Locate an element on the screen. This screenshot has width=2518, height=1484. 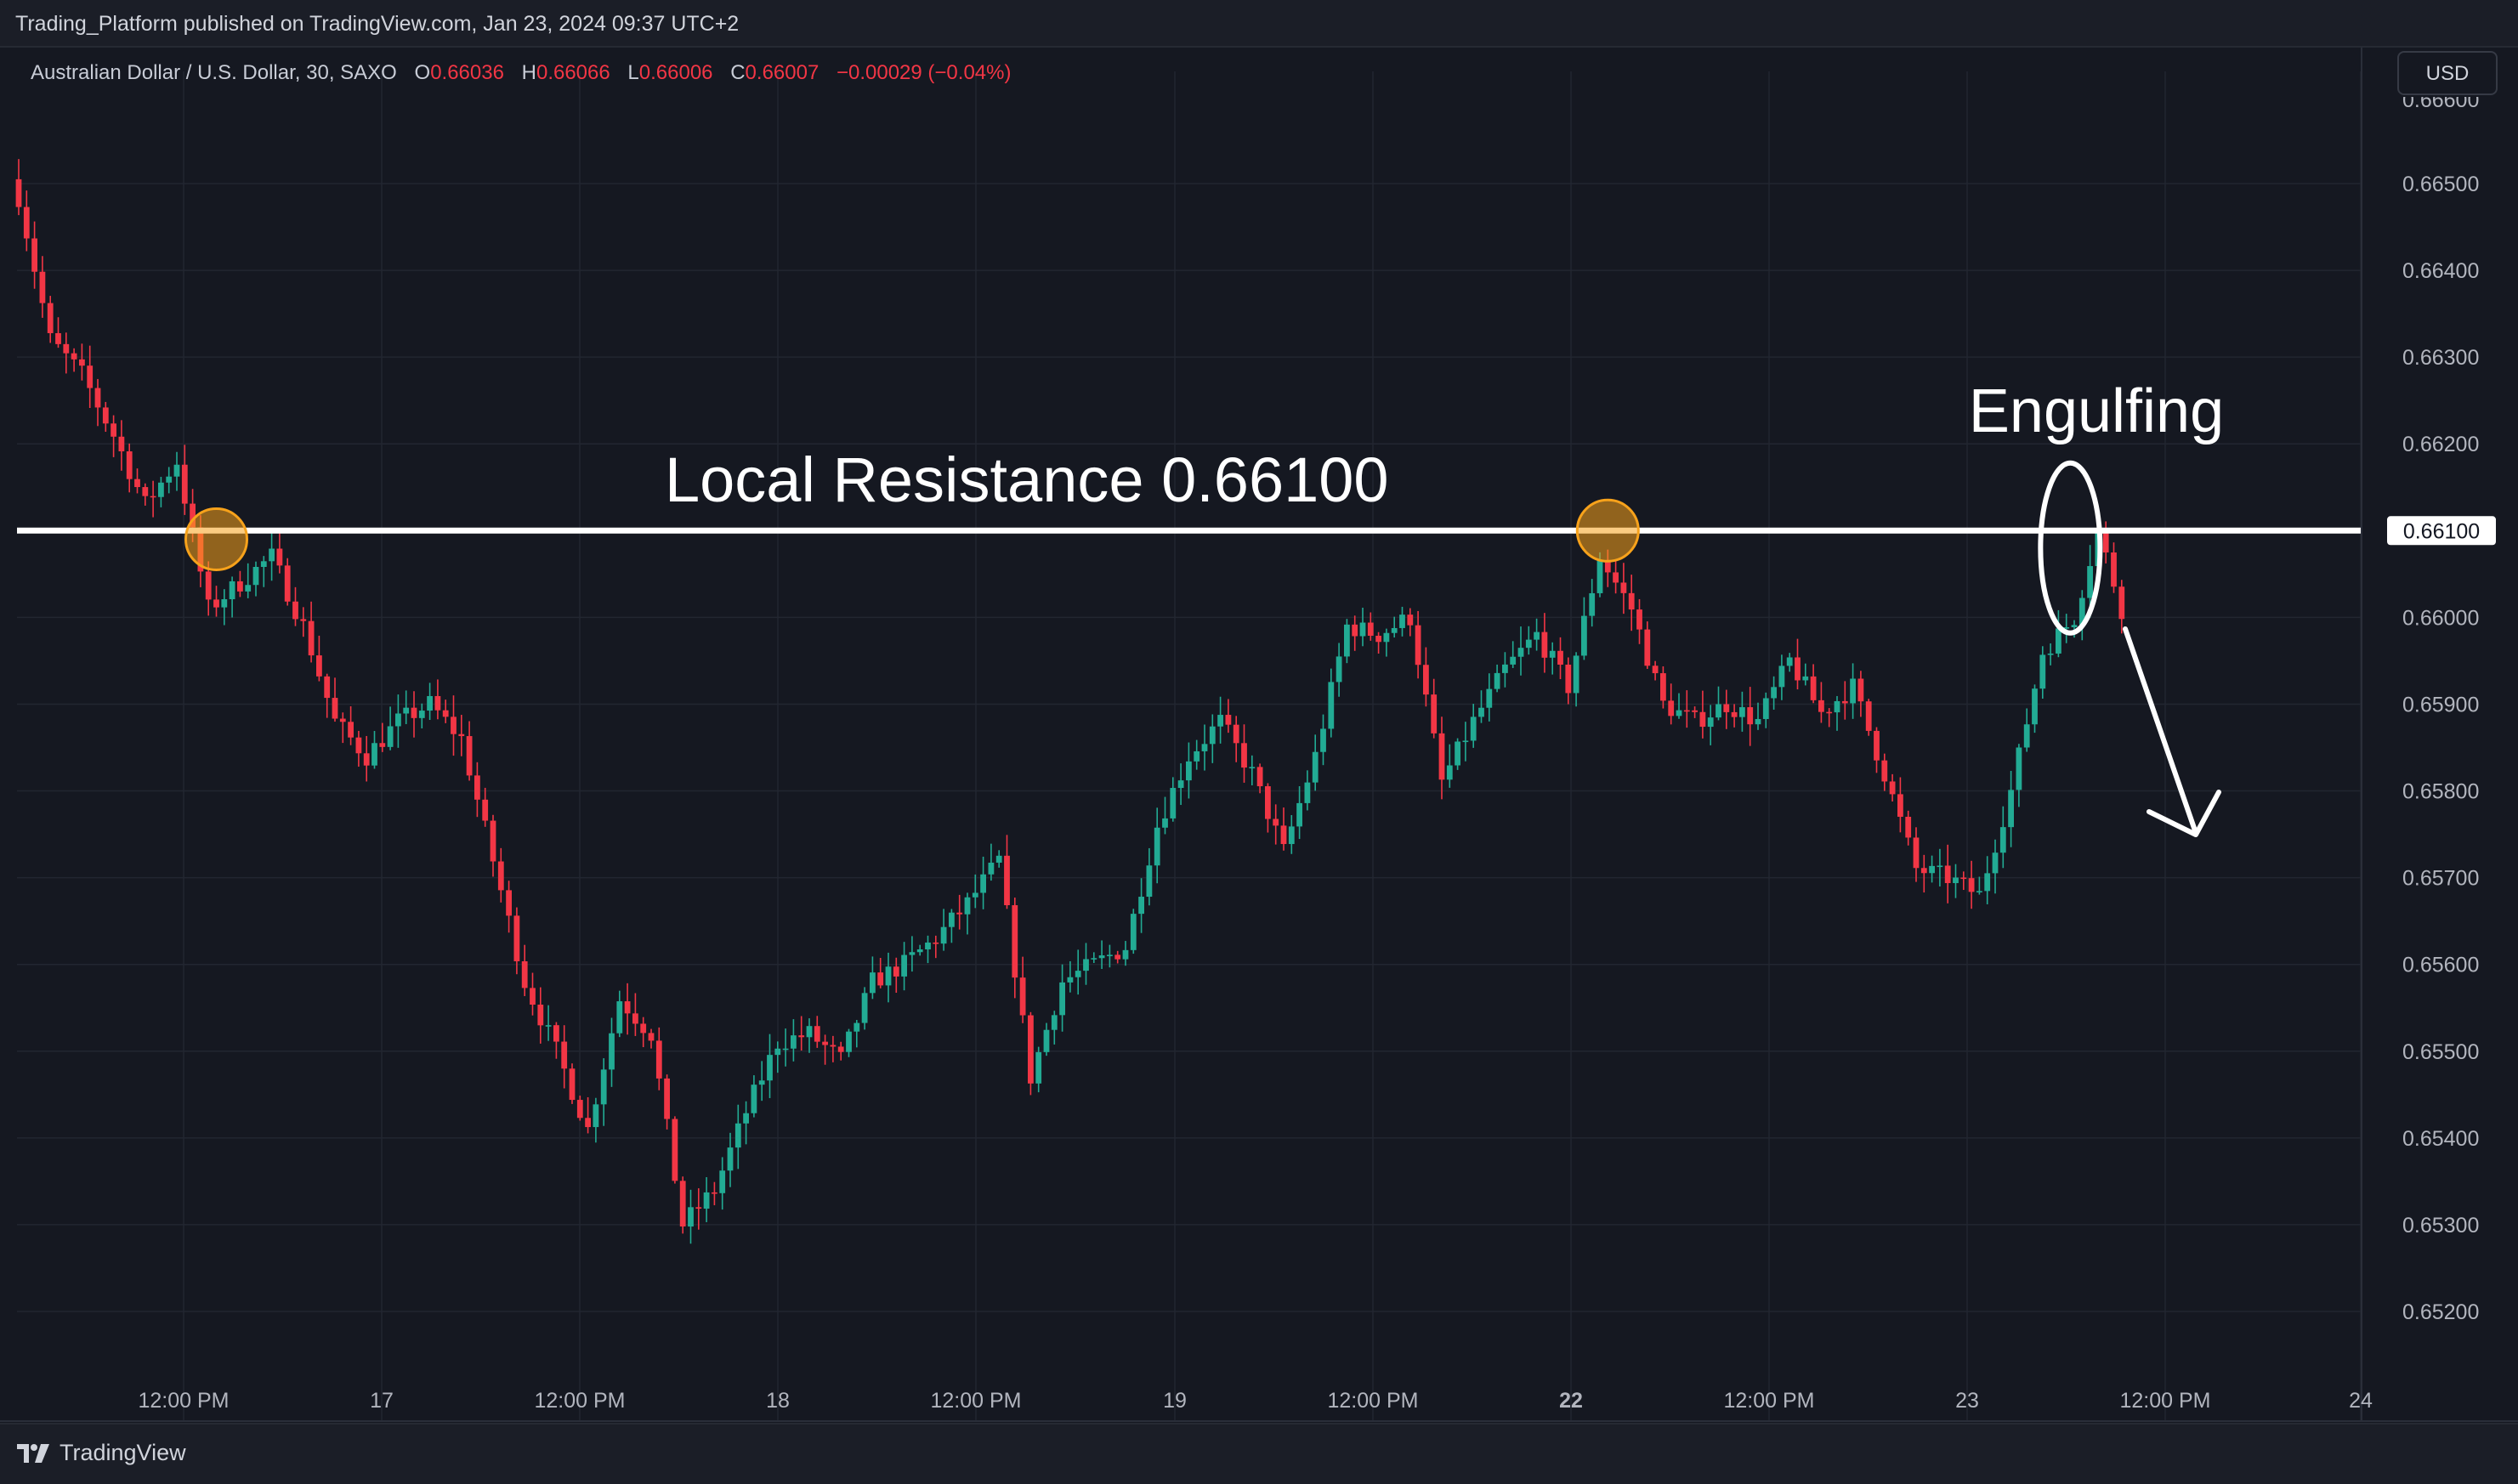
tradingview-logo: TradingView is located at coordinates (100, 1453).